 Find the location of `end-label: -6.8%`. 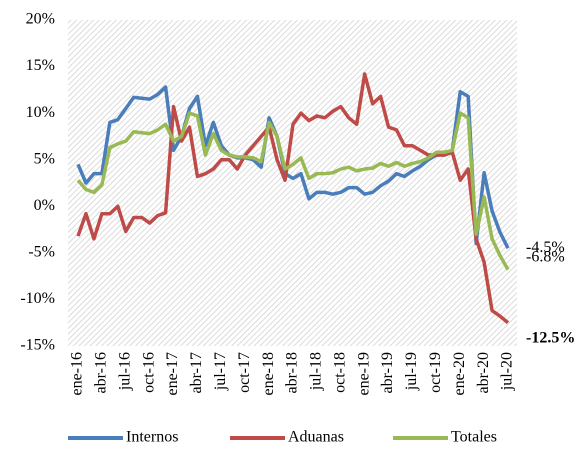

end-label: -6.8% is located at coordinates (545, 256).